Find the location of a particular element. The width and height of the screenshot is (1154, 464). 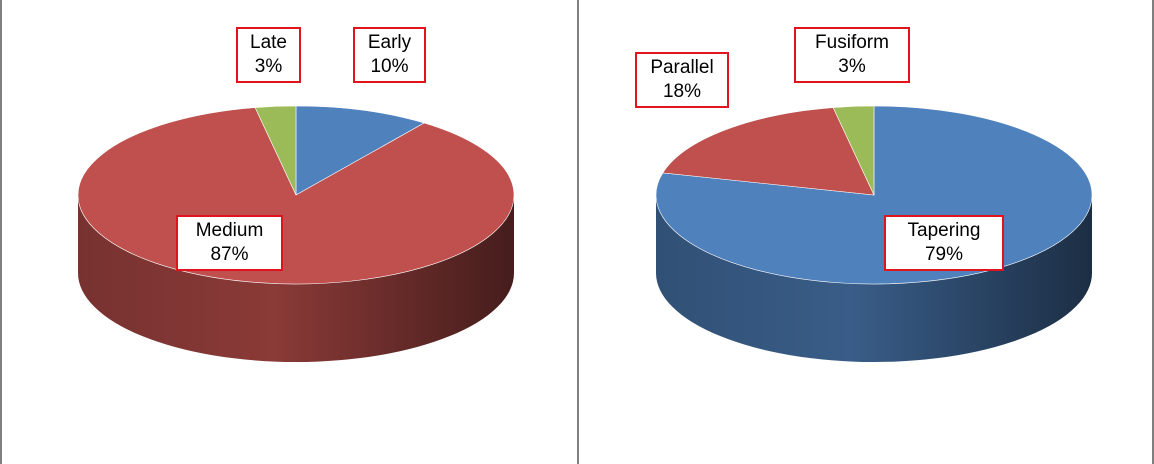

slice-label-medium-value: 87% is located at coordinates (229, 254).